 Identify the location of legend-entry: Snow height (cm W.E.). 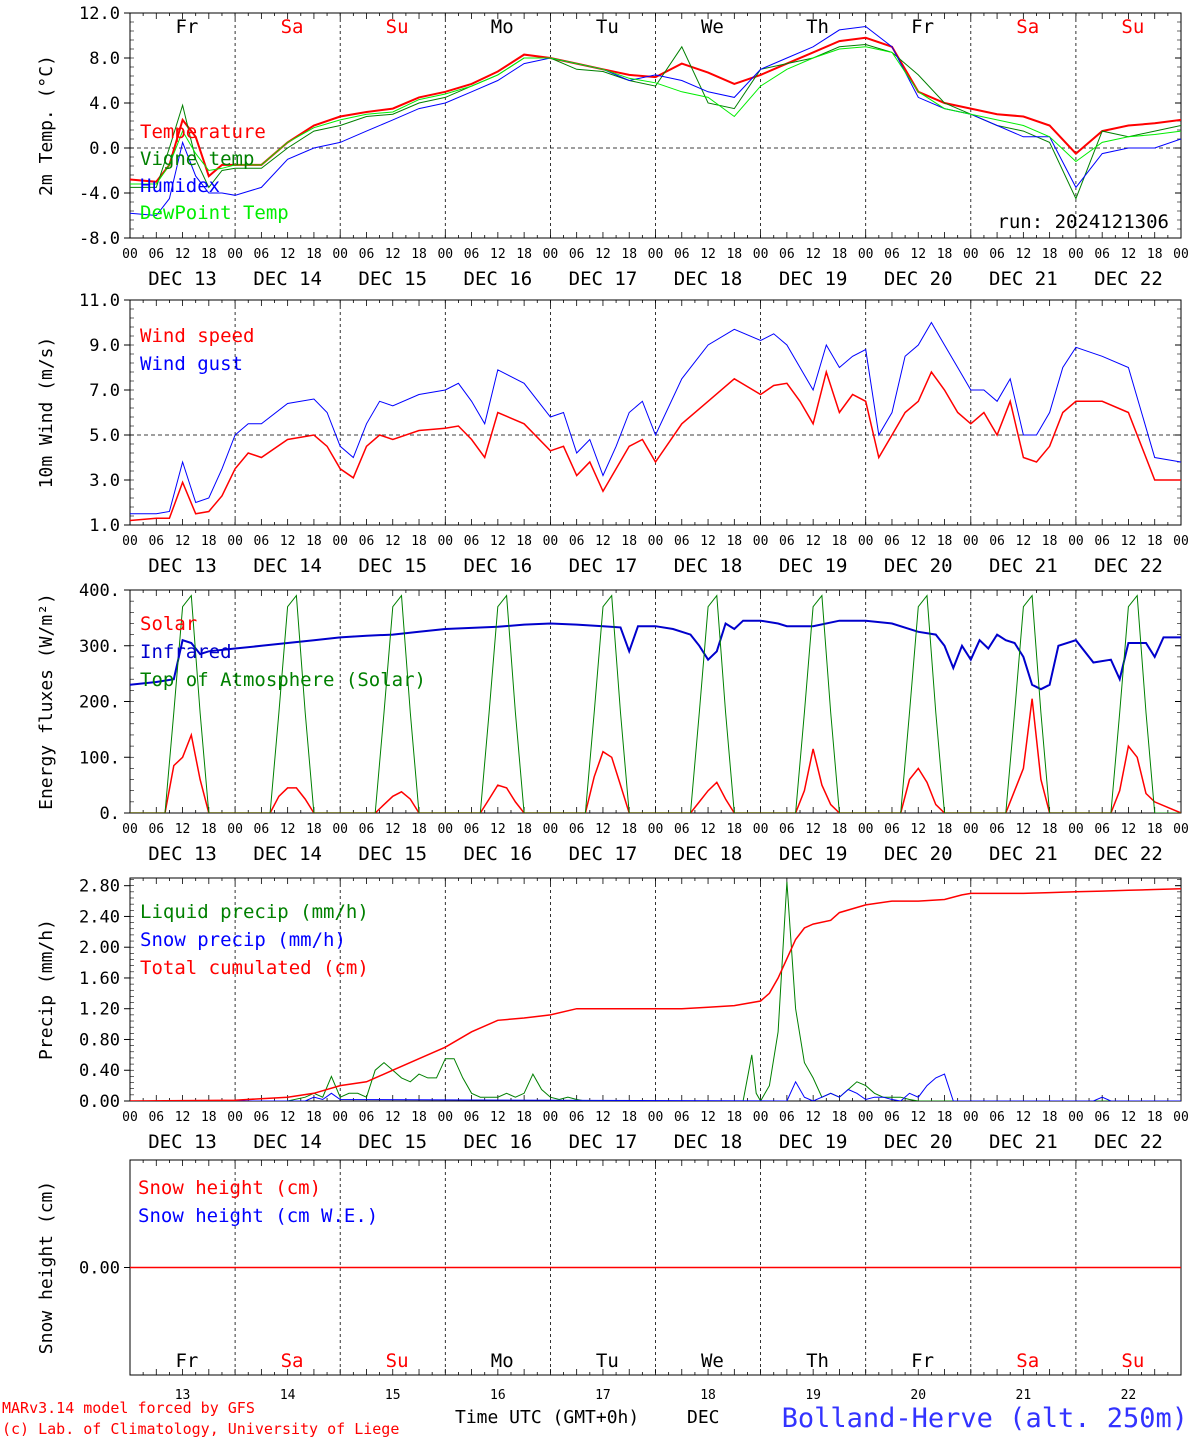
(258, 1216).